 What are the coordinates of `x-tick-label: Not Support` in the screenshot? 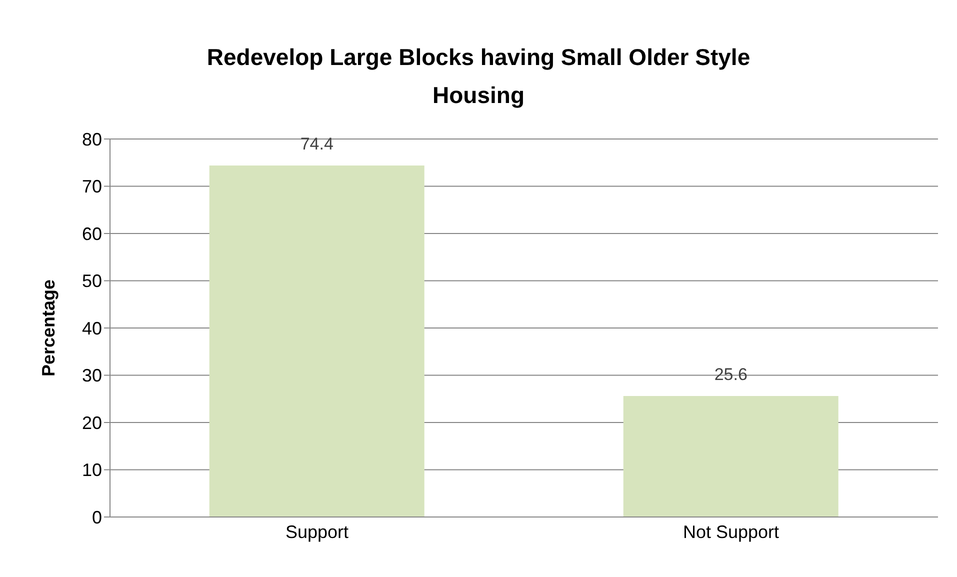 It's located at (731, 532).